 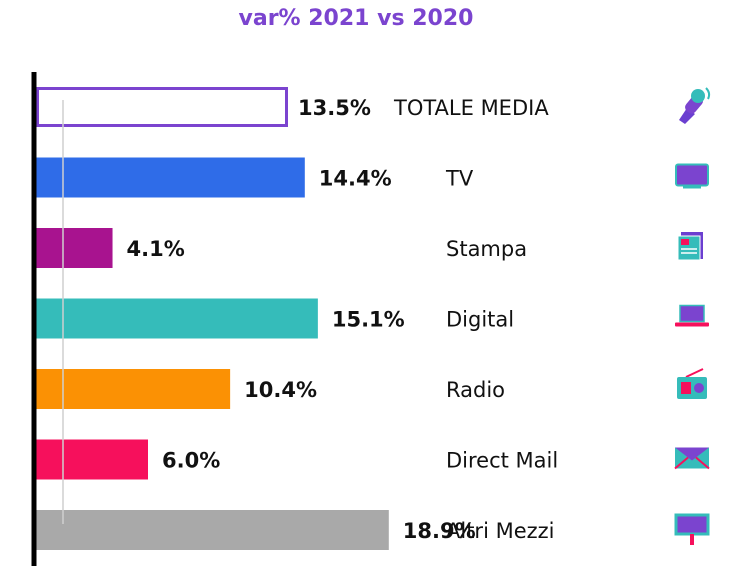 I want to click on icons-group, so click(x=692, y=316).